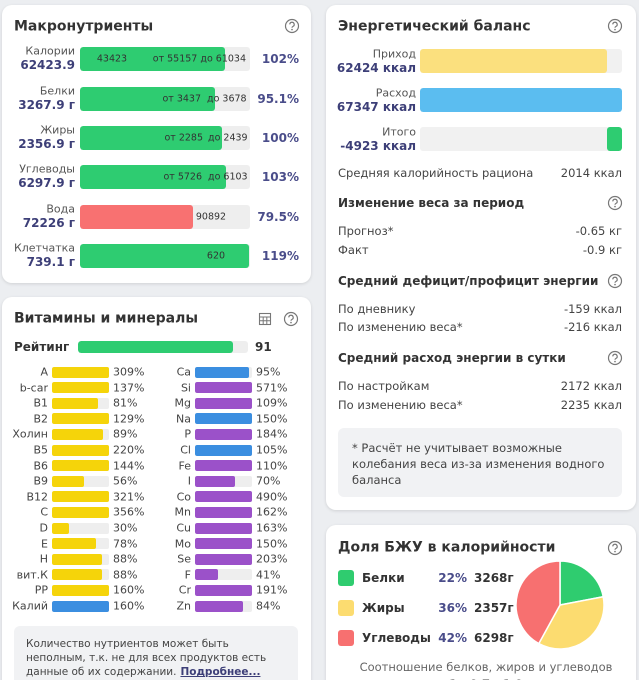 The width and height of the screenshot is (639, 680). Describe the element at coordinates (431, 202) in the screenshot. I see `section-title: Изменение веса за период` at that location.